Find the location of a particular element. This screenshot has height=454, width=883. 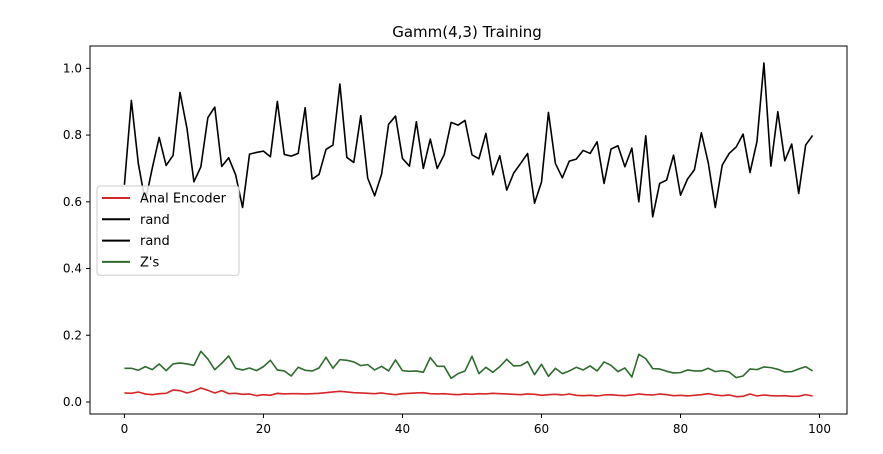

legend-box is located at coordinates (168, 230).